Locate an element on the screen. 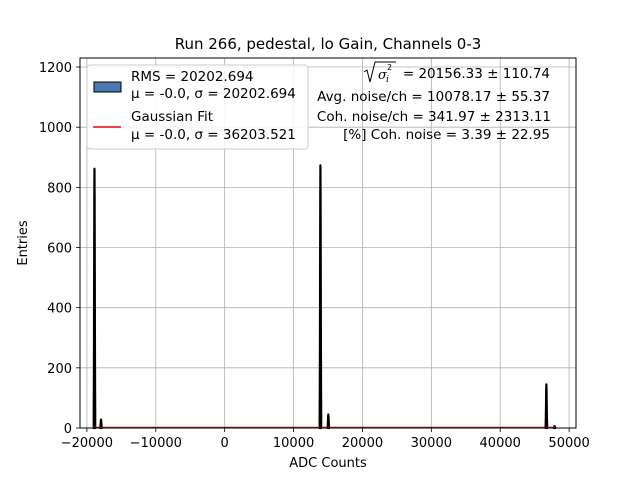 The image size is (640, 480). x-tick-label: 50000 is located at coordinates (568, 443).